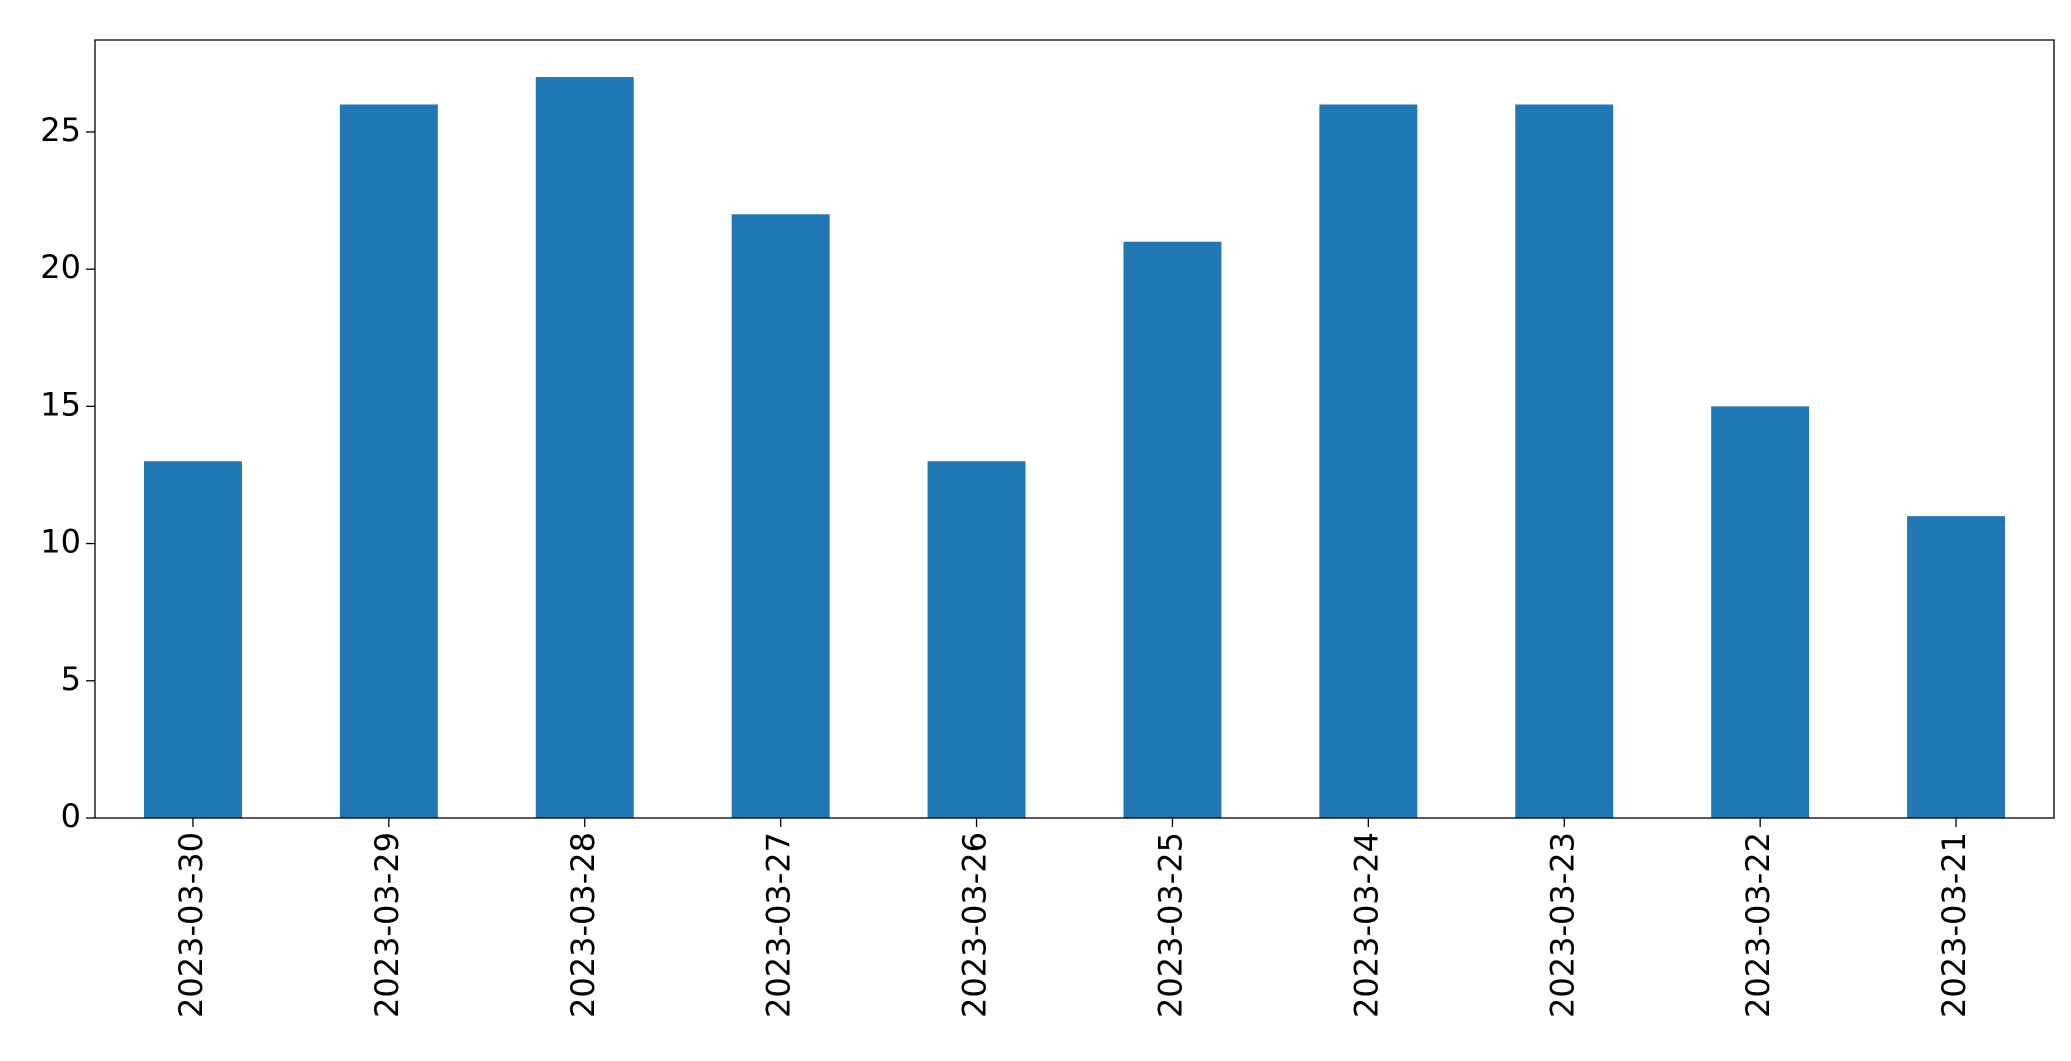  Describe the element at coordinates (975, 925) in the screenshot. I see `x-tick-label: 2023-03-26` at that location.